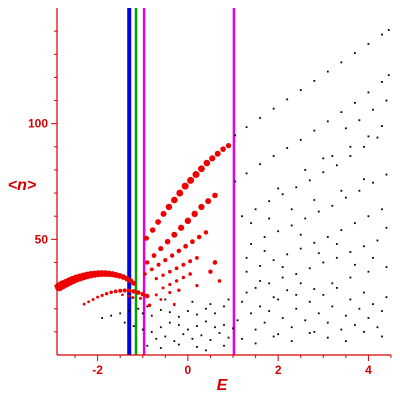 The width and height of the screenshot is (400, 400). What do you see at coordinates (42, 239) in the screenshot?
I see `y-tick-label: 50` at bounding box center [42, 239].